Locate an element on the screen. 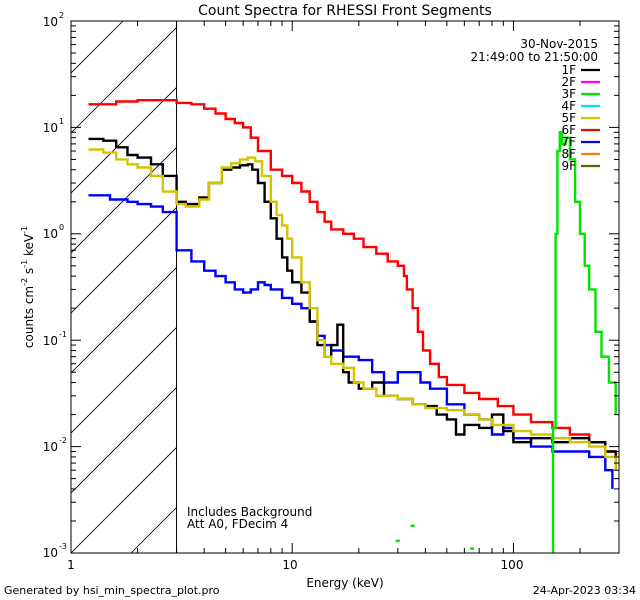  y-axis-label-s: s is located at coordinates (29, 273).